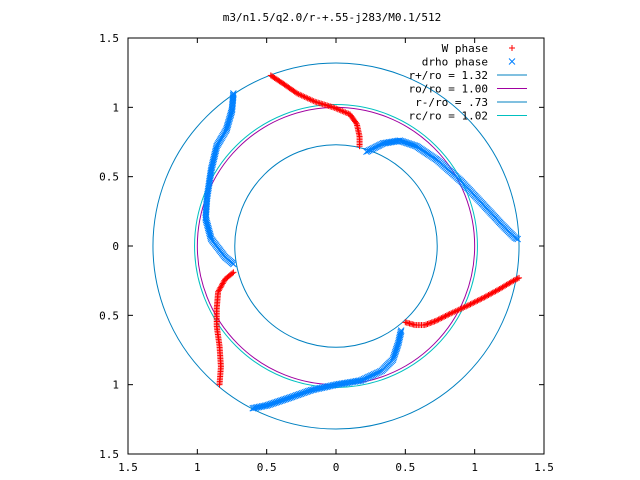 Image resolution: width=640 pixels, height=480 pixels. Describe the element at coordinates (465, 48) in the screenshot. I see `legend-label: W phase` at that location.